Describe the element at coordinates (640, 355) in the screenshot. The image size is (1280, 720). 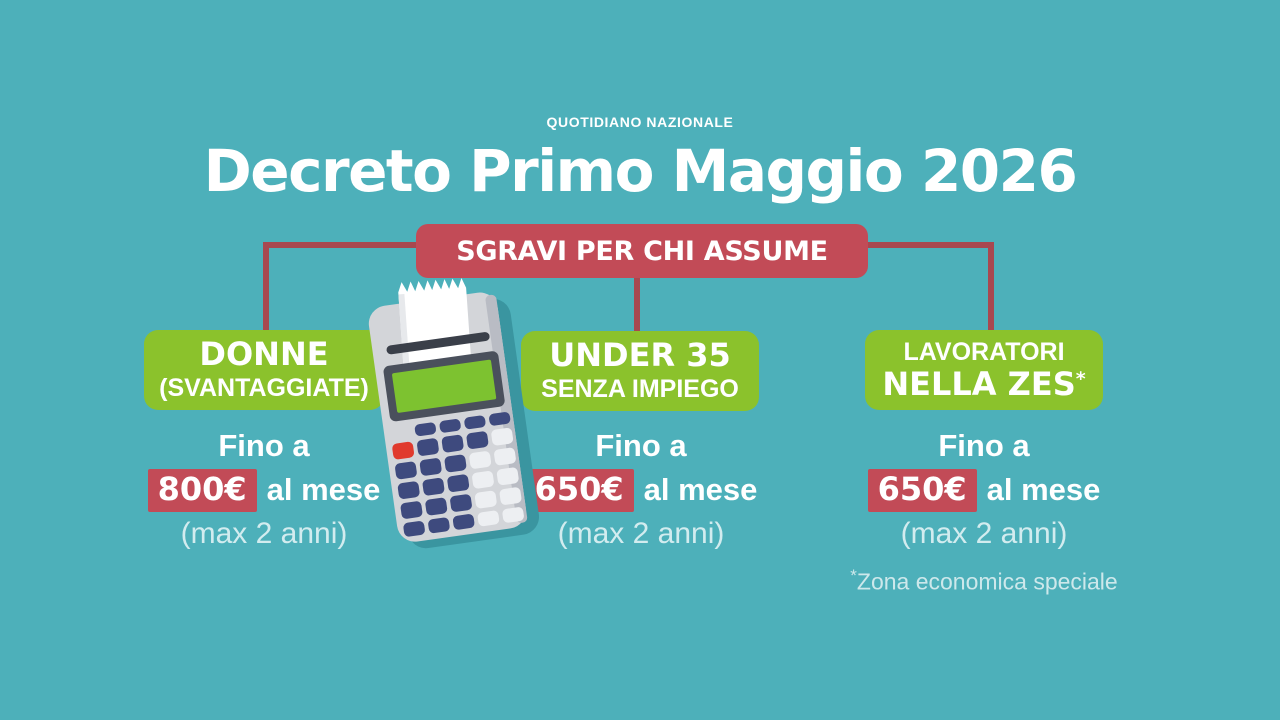
I see `category-under35-title: UNDER 35` at that location.